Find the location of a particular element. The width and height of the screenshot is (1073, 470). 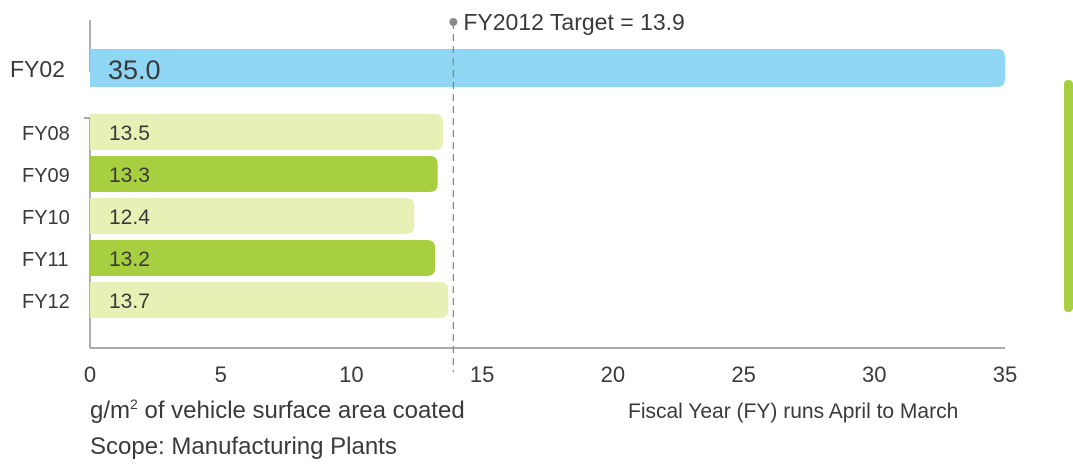

unit-label: g/m2 of vehicle surface area coated is located at coordinates (277, 411).